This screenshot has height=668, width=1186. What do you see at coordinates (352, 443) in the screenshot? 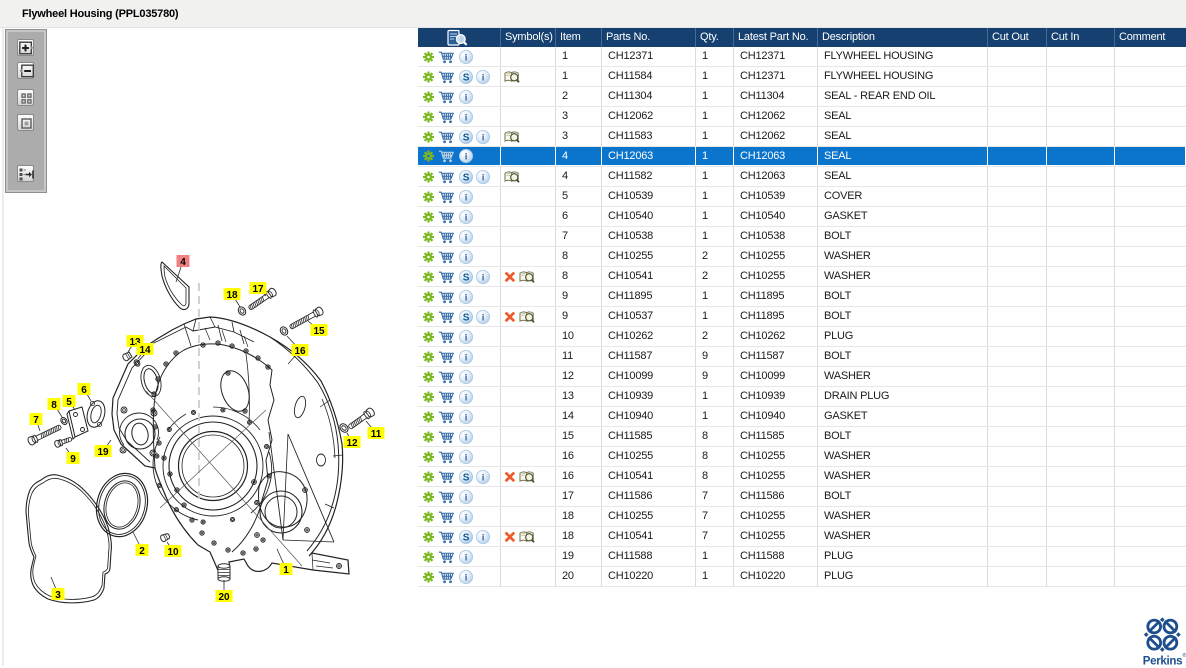
I see `svg-text: 12` at bounding box center [352, 443].